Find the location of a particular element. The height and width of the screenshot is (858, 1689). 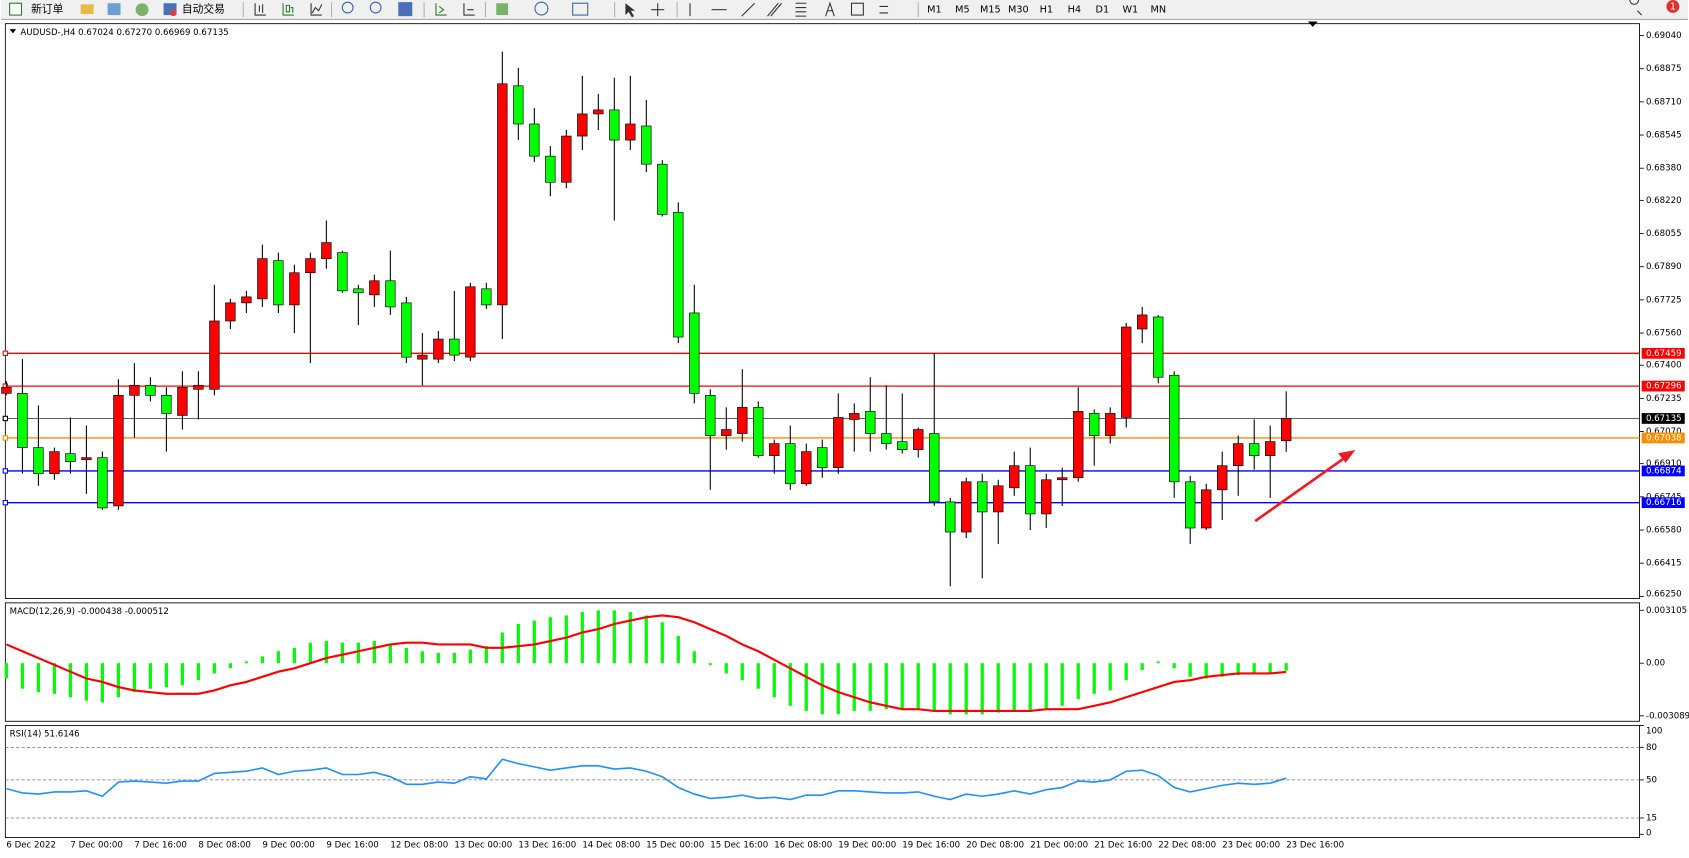

y-tick-label: 0.68545 is located at coordinates (1664, 136).